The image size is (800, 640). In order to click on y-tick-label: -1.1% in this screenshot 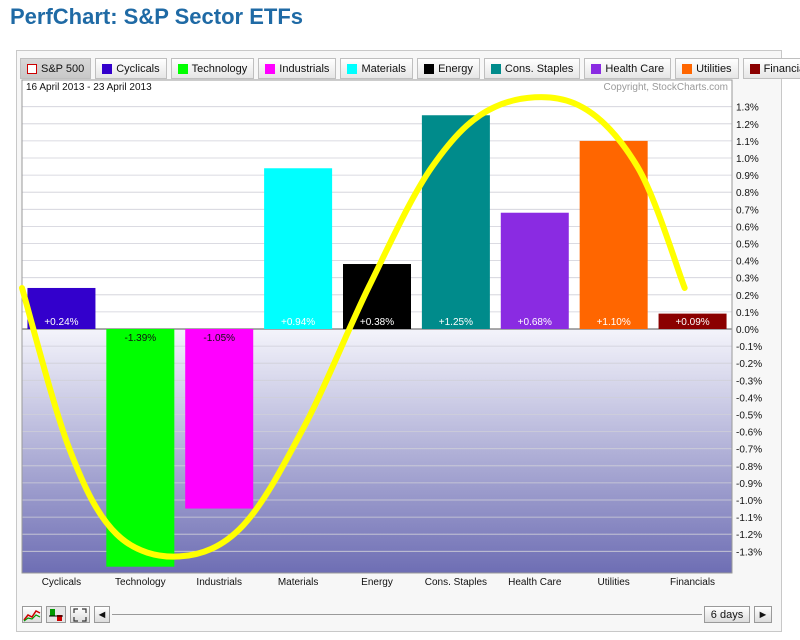, I will do `click(749, 518)`.